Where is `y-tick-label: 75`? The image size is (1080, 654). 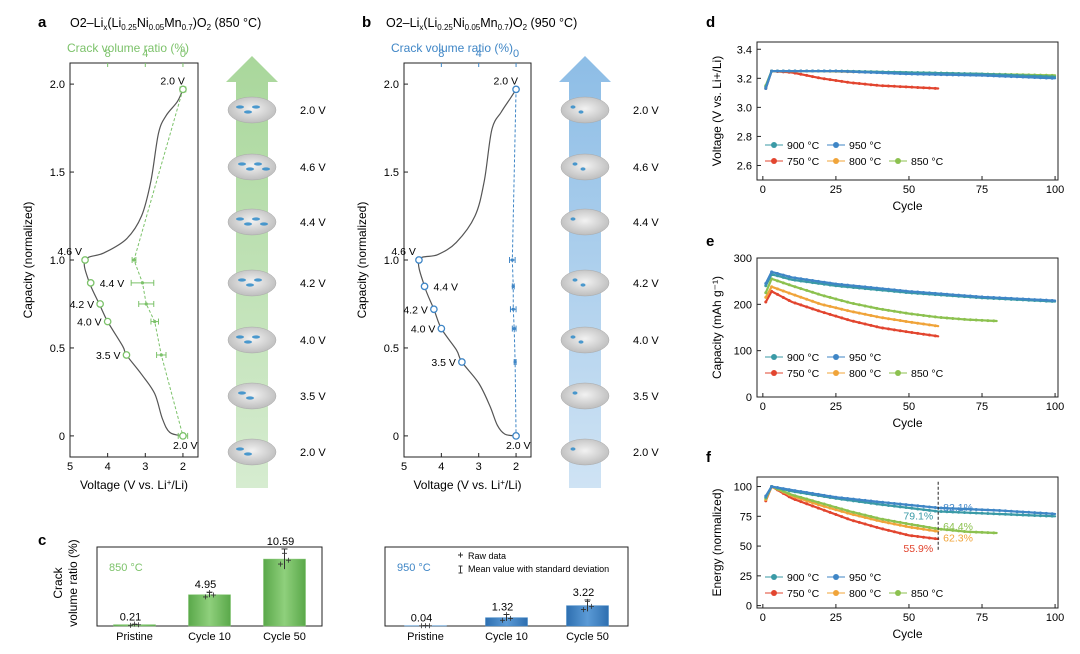 y-tick-label: 75 is located at coordinates (746, 517).